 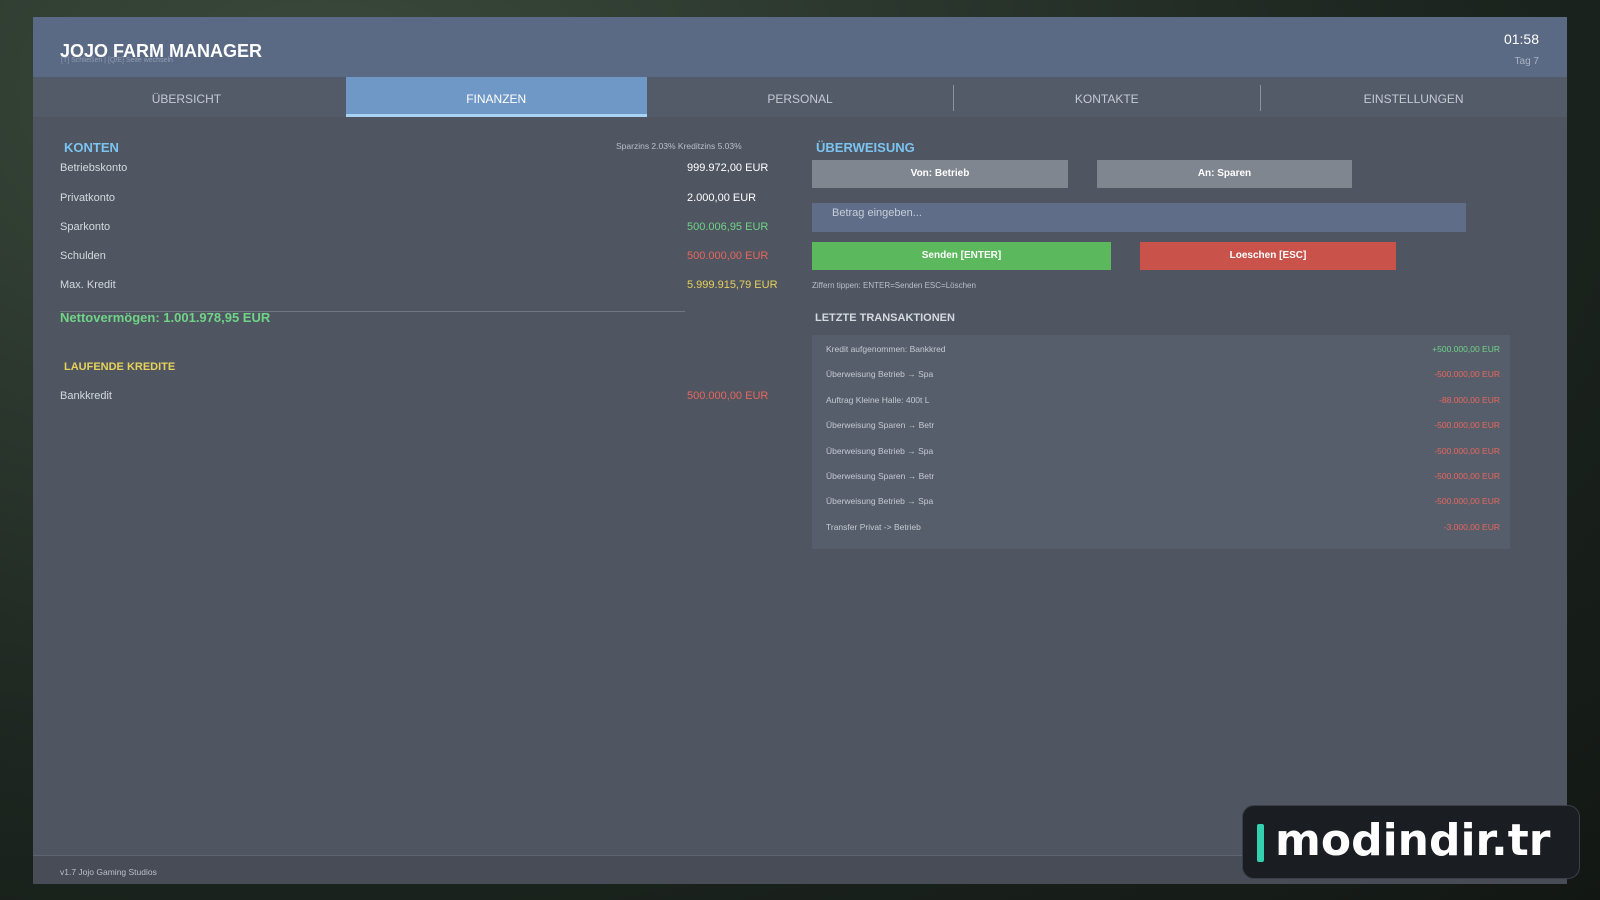 What do you see at coordinates (1106, 99) in the screenshot?
I see `tab: KONTAKTE` at bounding box center [1106, 99].